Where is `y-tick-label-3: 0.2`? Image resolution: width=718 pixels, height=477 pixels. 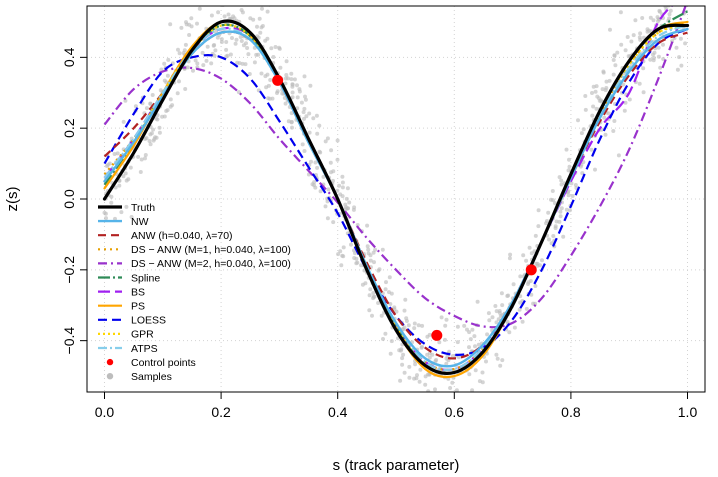 y-tick-label-3: 0.2 is located at coordinates (69, 128).